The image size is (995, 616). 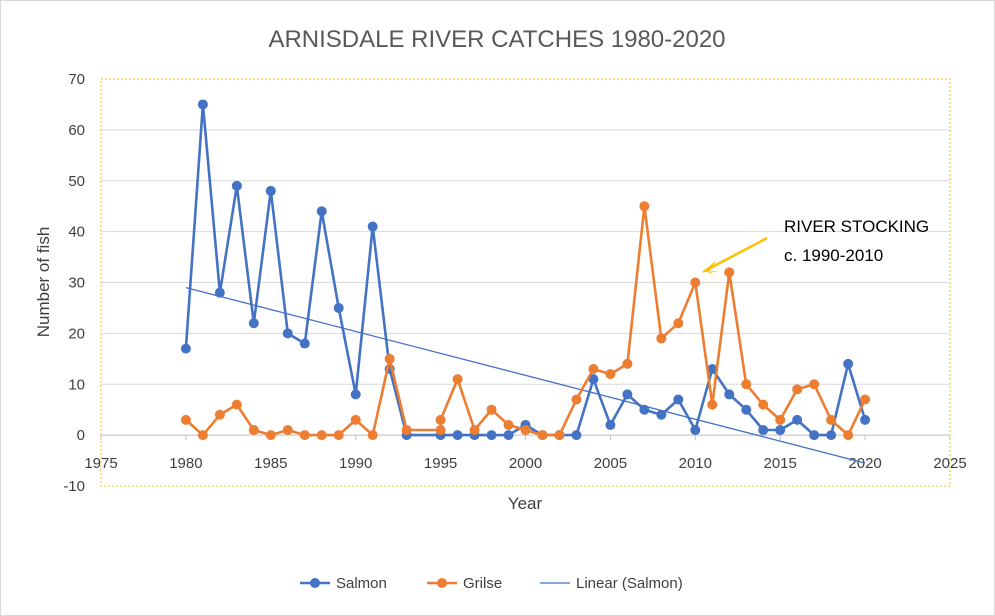 I want to click on legend-item-salmon: Salmon, so click(x=343, y=583).